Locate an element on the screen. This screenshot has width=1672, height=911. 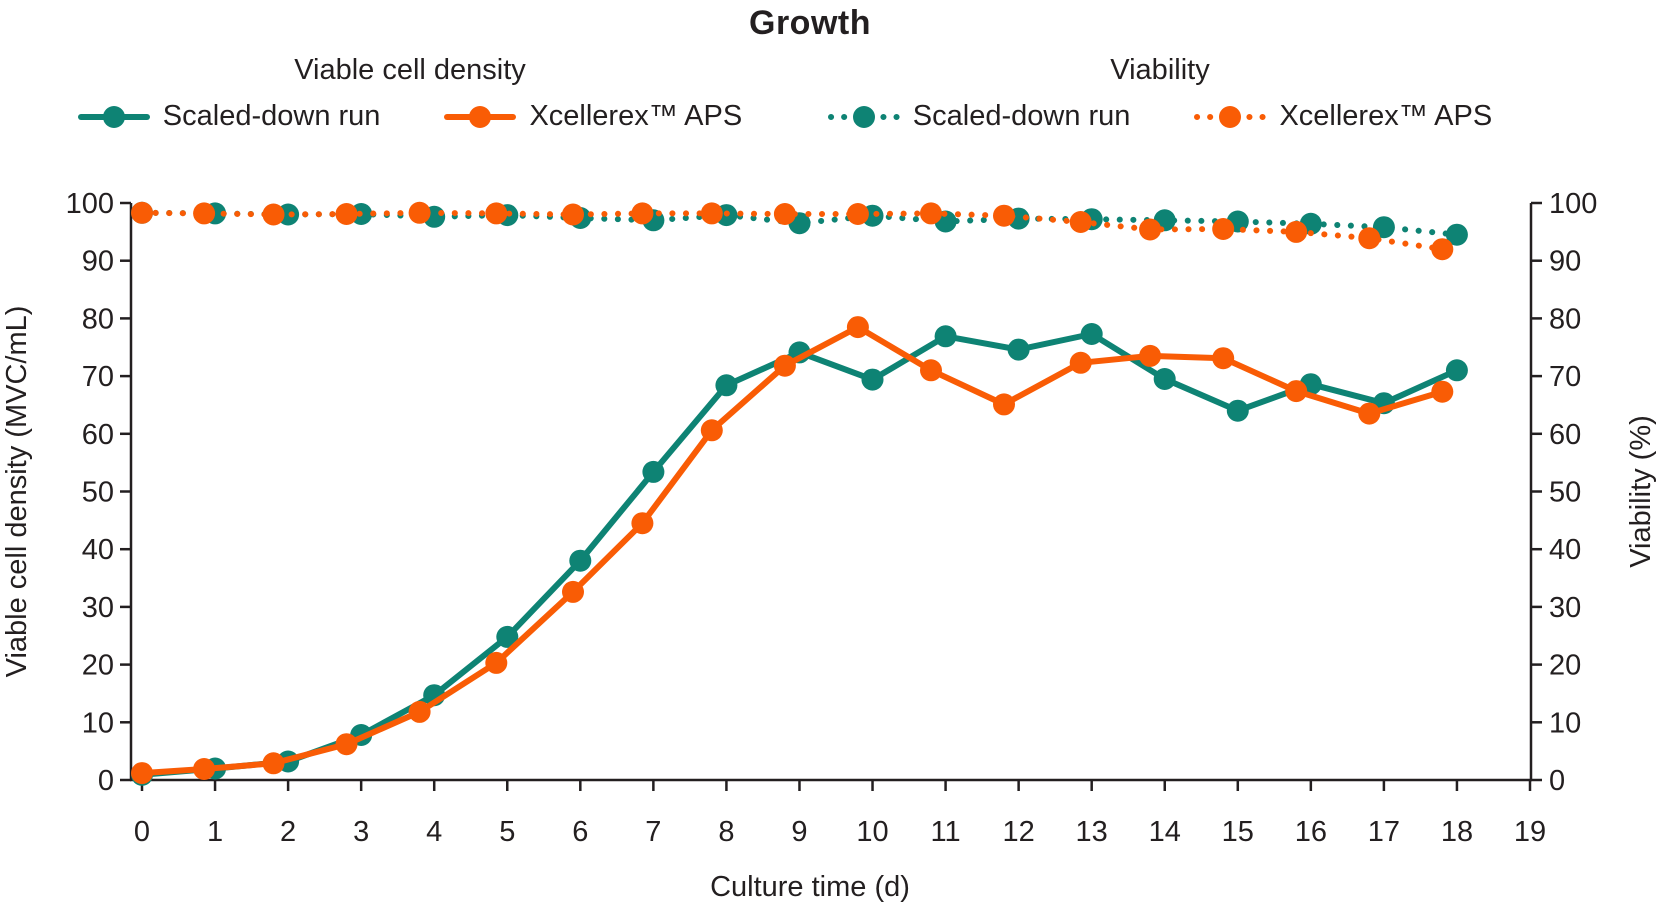
svg-text: 13 is located at coordinates (1092, 832).